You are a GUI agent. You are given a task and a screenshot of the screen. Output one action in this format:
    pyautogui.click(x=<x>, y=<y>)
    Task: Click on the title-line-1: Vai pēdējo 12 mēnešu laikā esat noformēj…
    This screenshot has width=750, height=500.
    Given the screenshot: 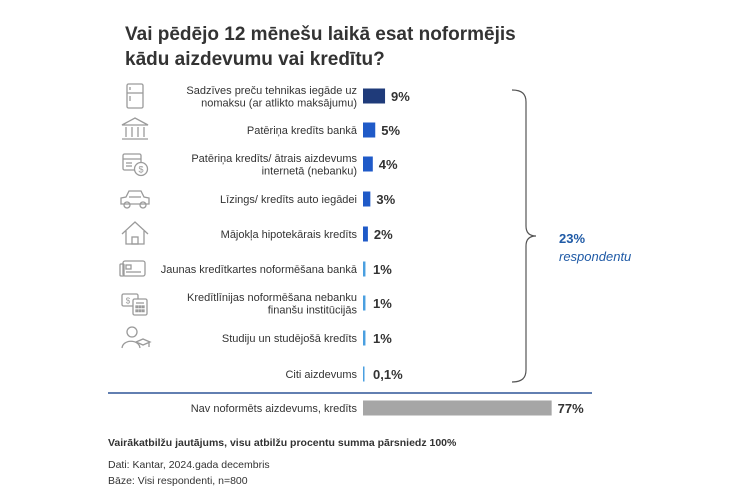 What is the action you would take?
    pyautogui.click(x=320, y=34)
    